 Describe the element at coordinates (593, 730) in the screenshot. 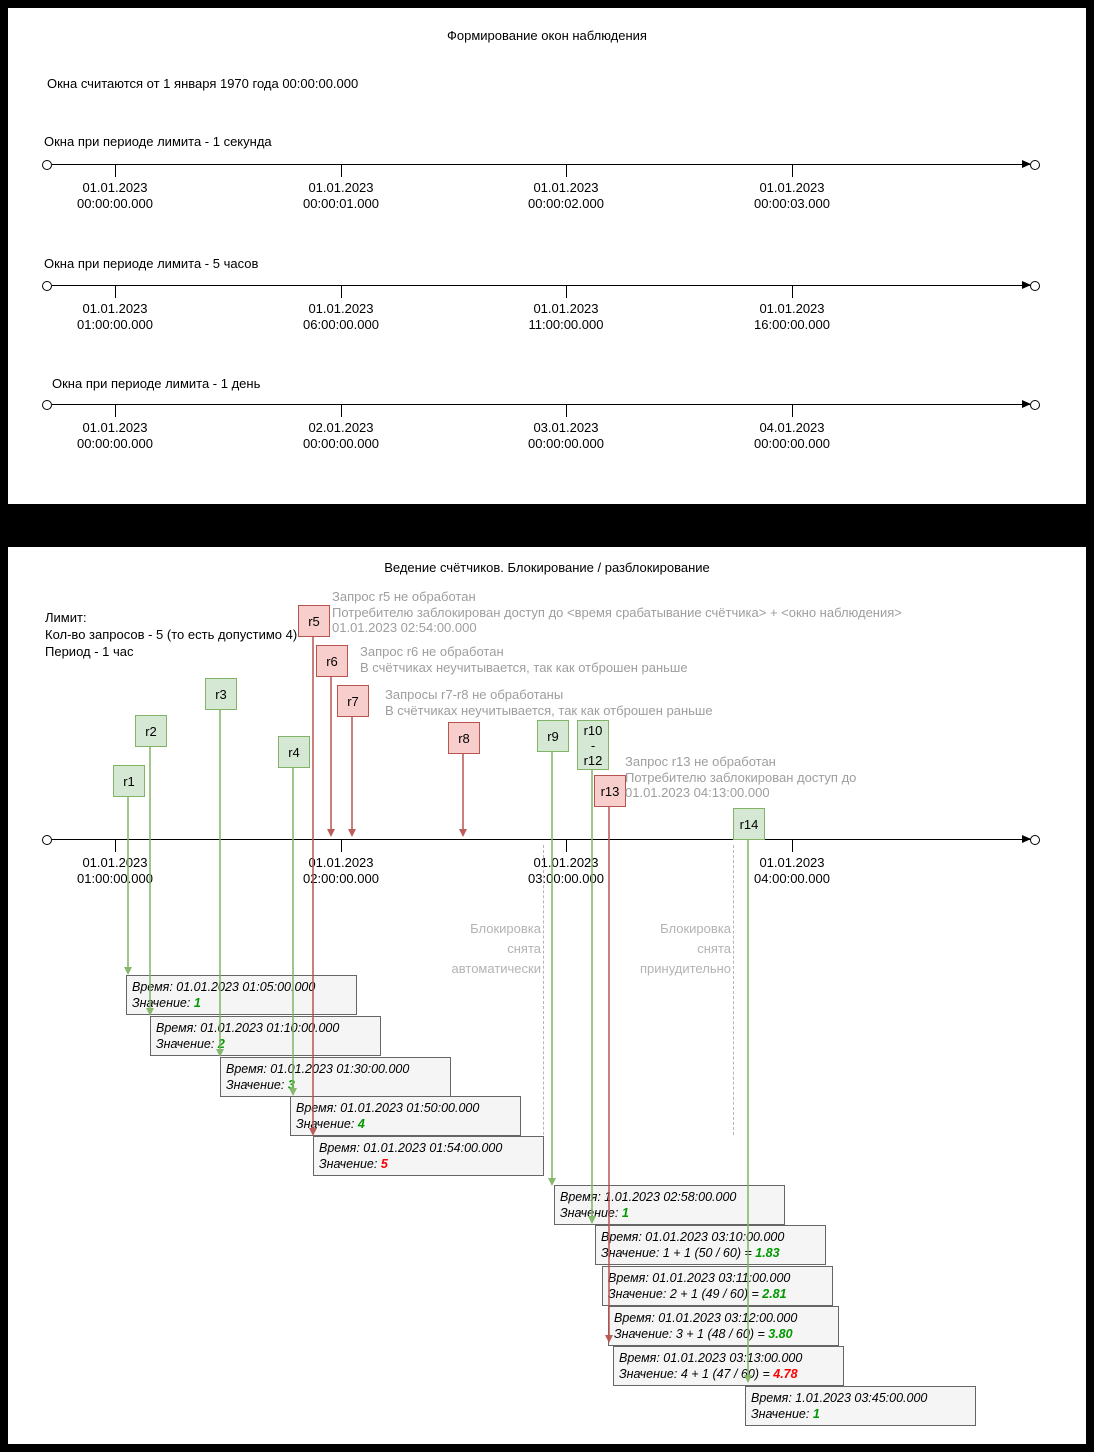

I see `marker-label-line: r10` at that location.